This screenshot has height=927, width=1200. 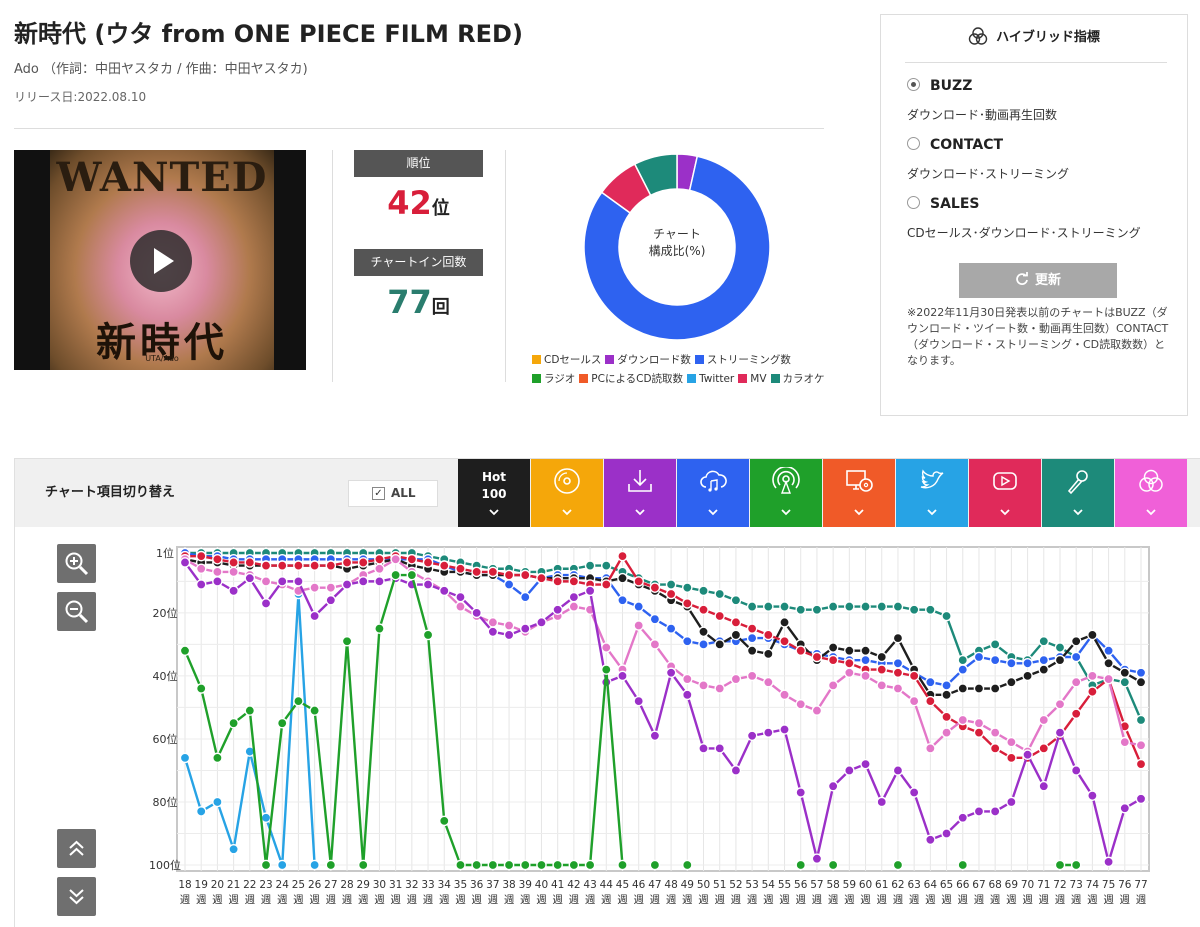 I want to click on tab-pc-cd, so click(x=859, y=493).